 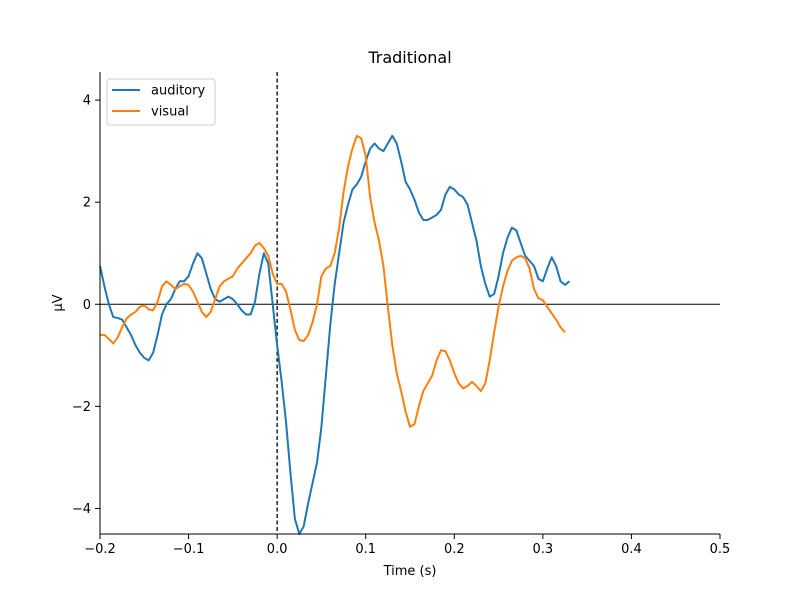 What do you see at coordinates (189, 549) in the screenshot?
I see `x-tick-label: −0.1` at bounding box center [189, 549].